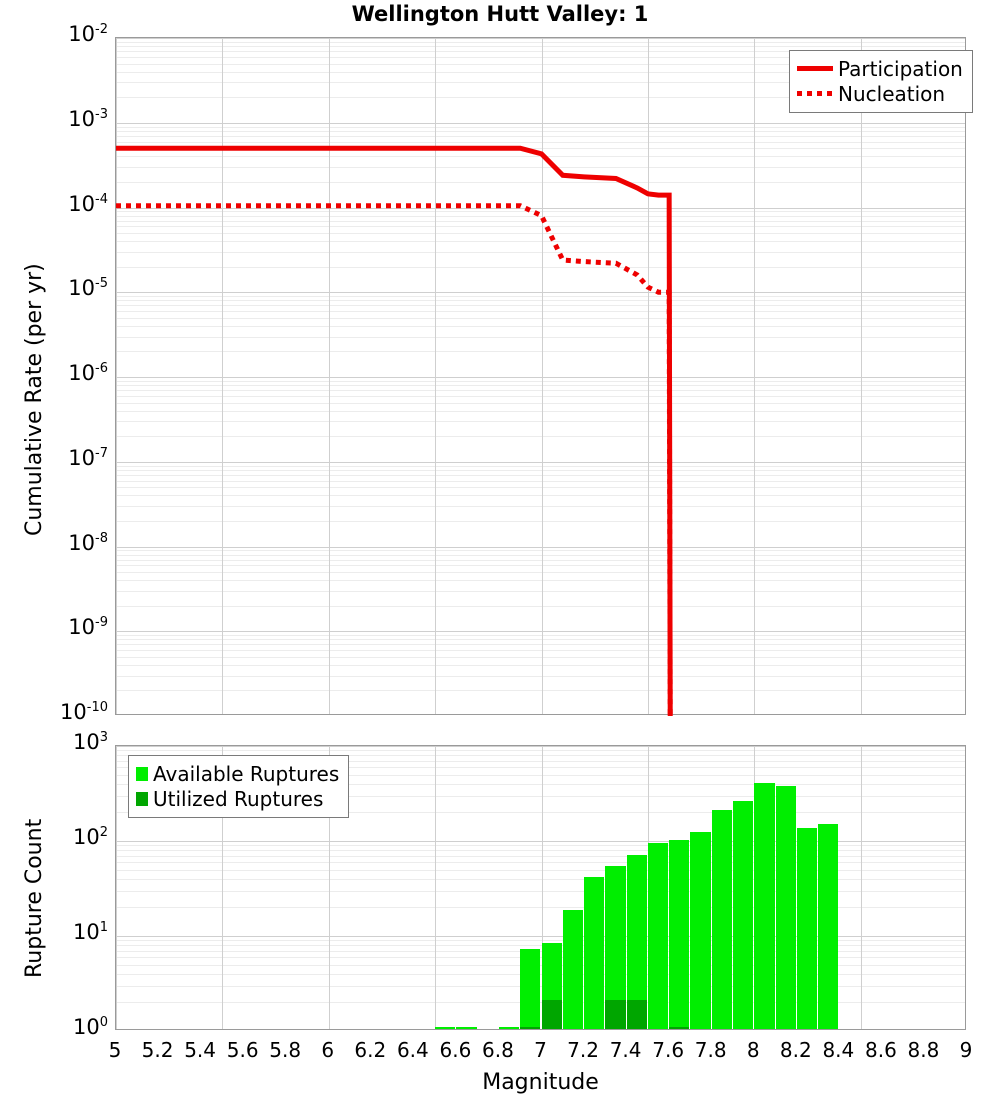 The image size is (1000, 1100). I want to click on top-y-axis-title: Cumulative Rate (per yr), so click(34, 399).